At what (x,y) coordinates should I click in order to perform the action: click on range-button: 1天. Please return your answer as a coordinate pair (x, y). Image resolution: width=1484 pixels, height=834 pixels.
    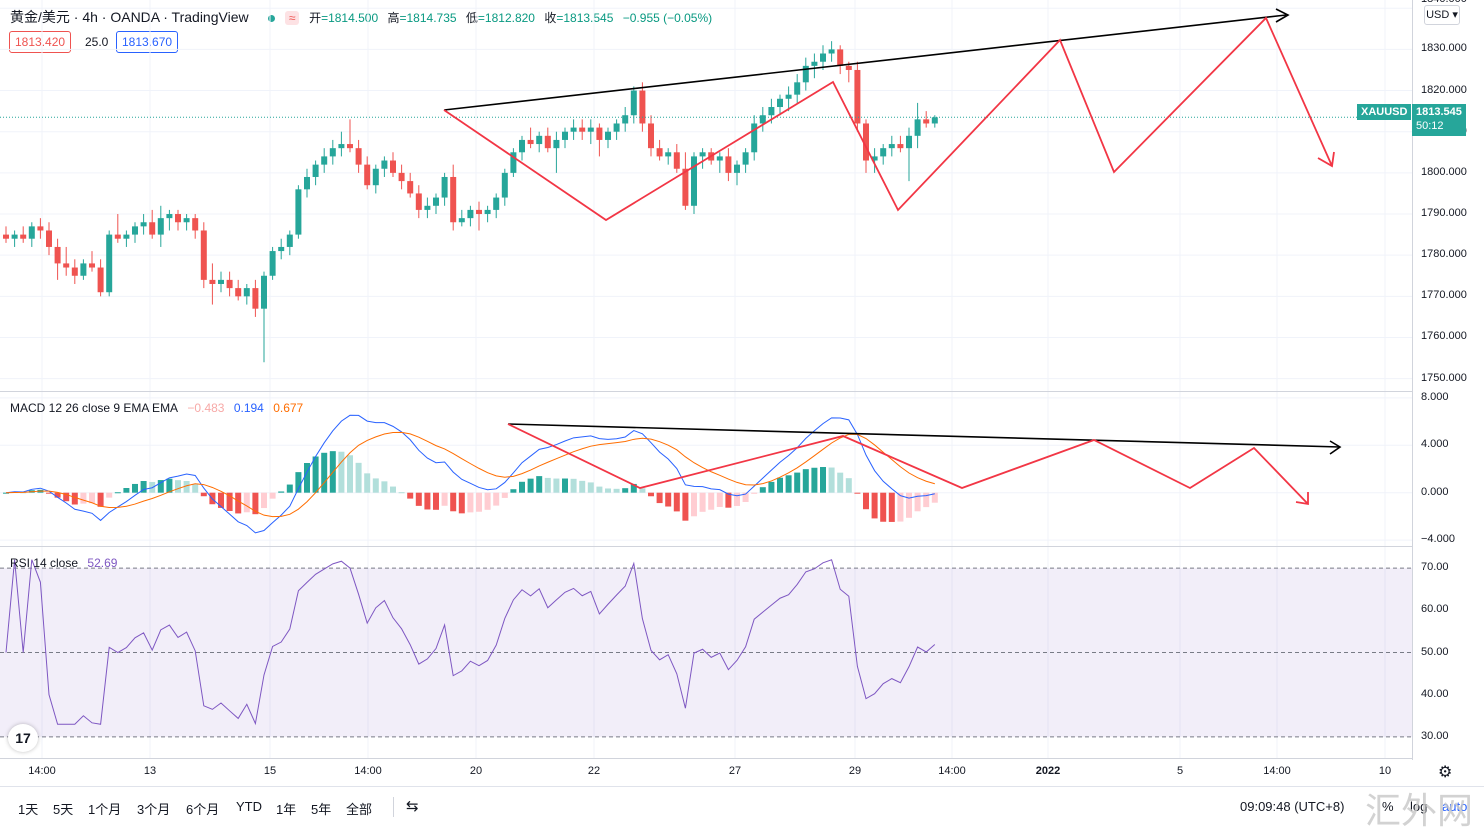
    Looking at the image, I should click on (28, 809).